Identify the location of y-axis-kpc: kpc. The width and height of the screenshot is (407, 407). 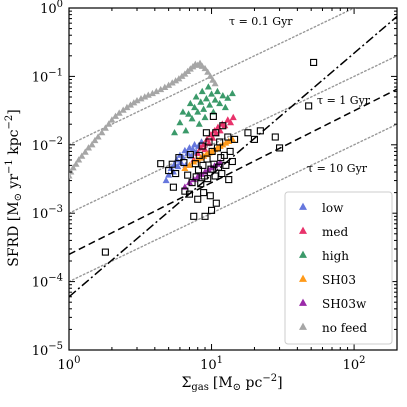
(14, 144).